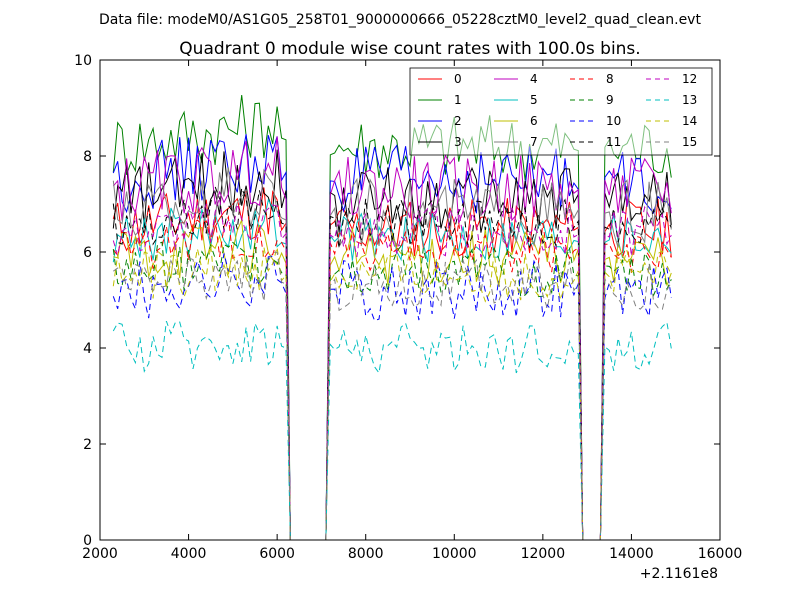 The image size is (800, 600). Describe the element at coordinates (366, 554) in the screenshot. I see `x-tick-label: 8000` at that location.